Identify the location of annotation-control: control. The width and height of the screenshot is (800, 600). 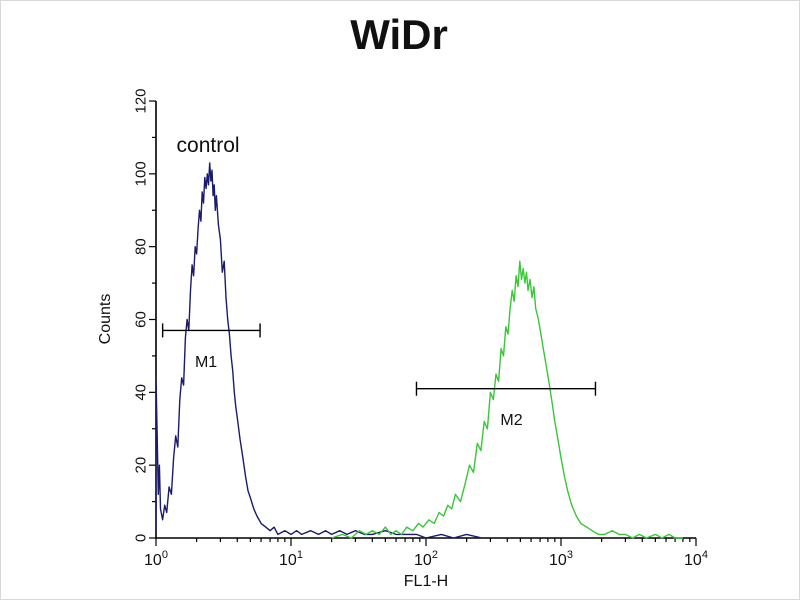
(208, 145).